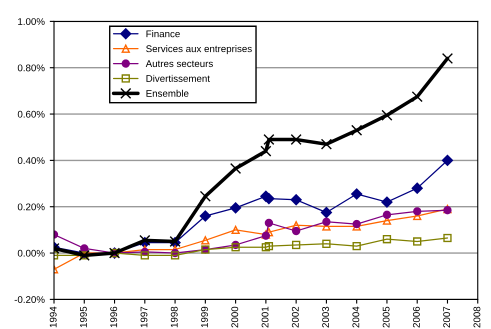  I want to click on x-tick-label: 2008, so click(476, 317).